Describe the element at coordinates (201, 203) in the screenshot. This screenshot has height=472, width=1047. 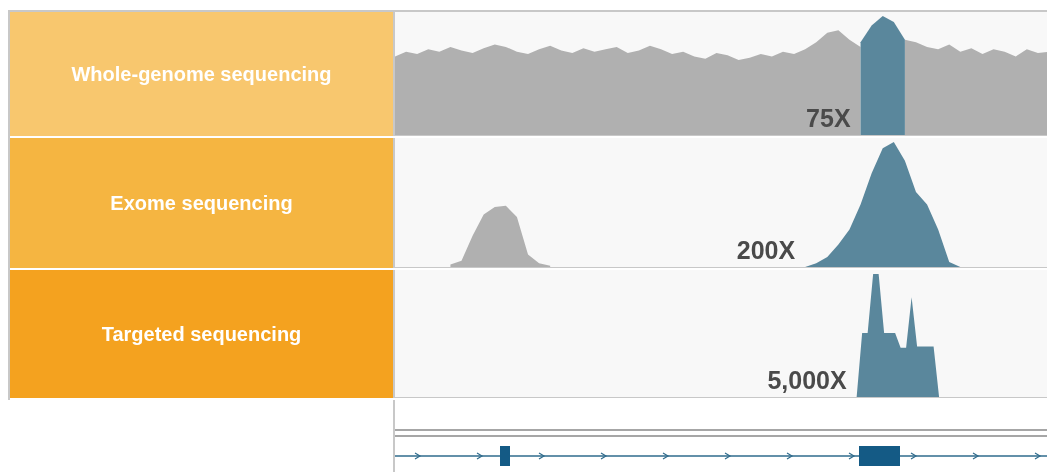
I see `text: Exome sequencing` at that location.